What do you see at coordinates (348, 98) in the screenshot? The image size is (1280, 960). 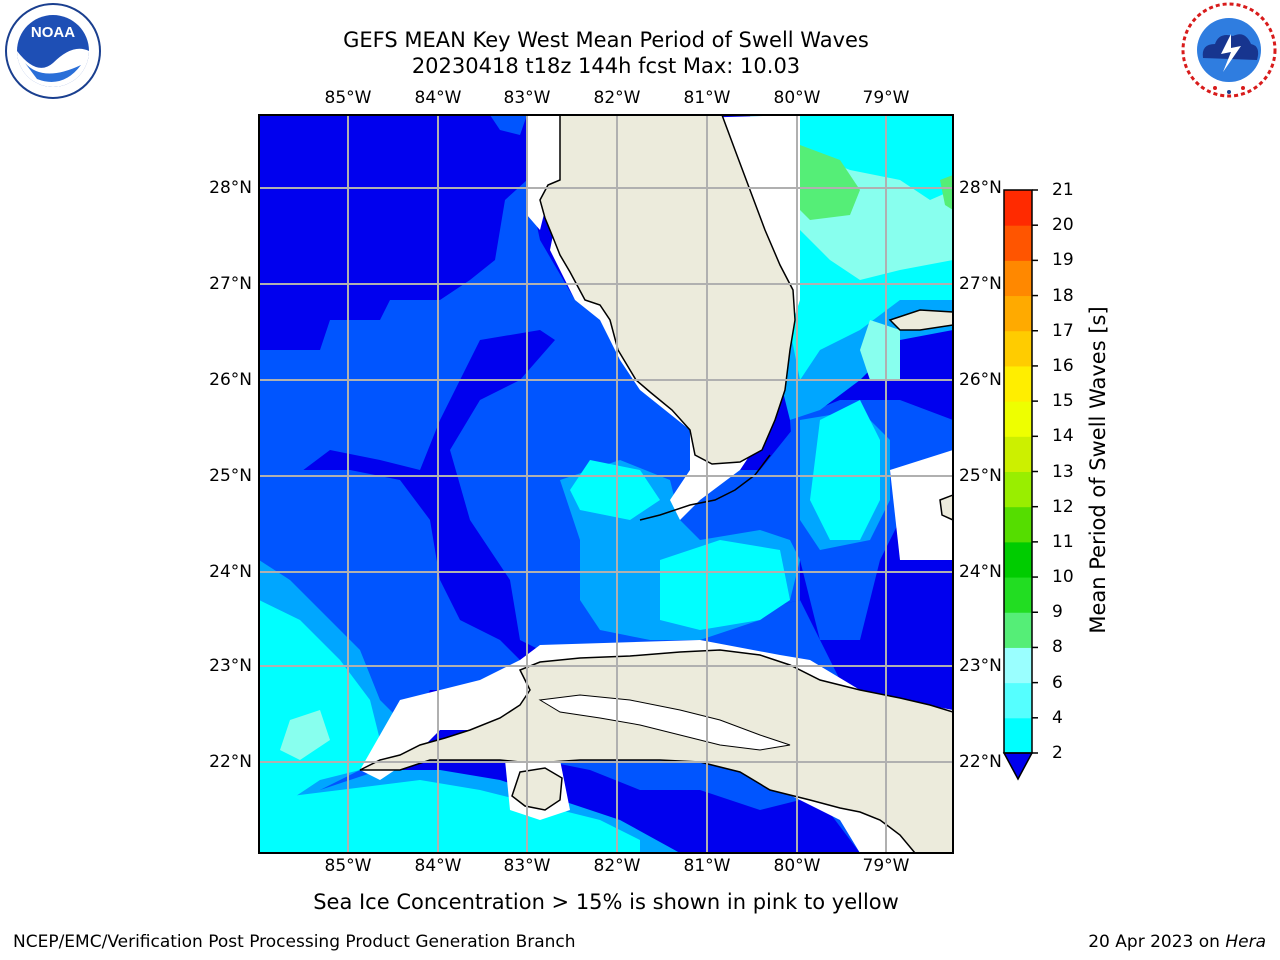 I see `lon-label-top: 85°W` at bounding box center [348, 98].